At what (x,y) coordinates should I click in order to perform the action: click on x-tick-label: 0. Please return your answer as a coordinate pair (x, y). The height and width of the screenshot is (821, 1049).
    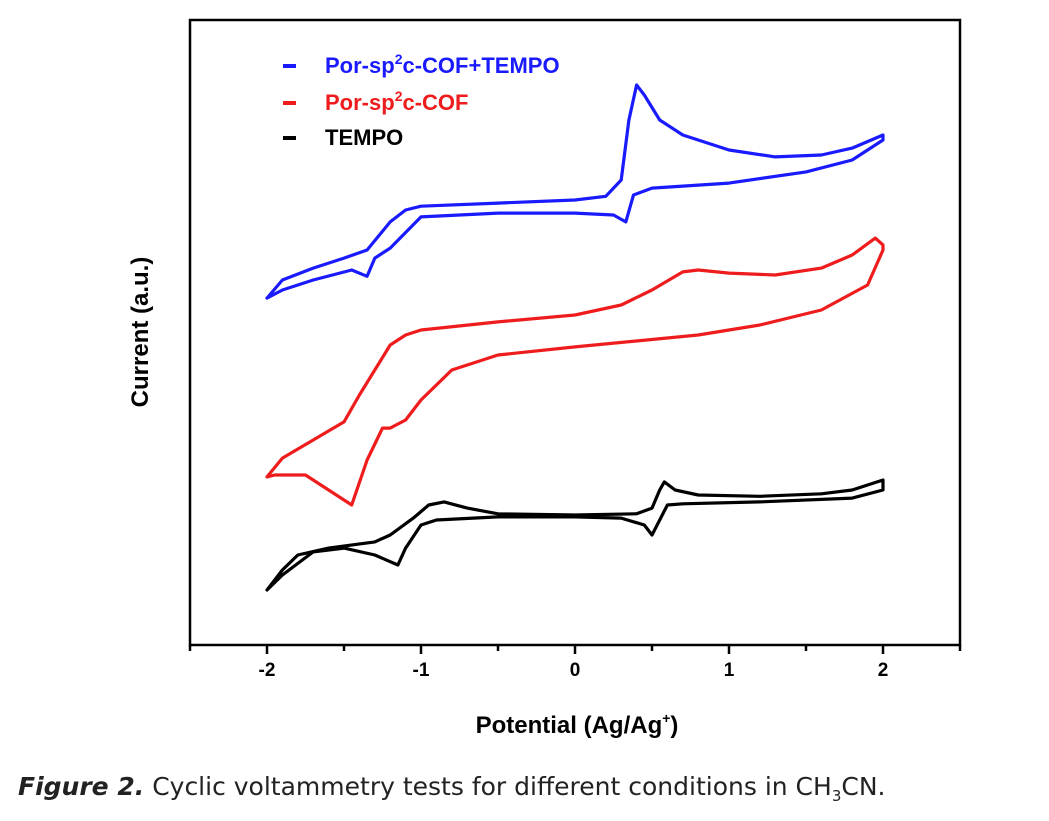
    Looking at the image, I should click on (575, 670).